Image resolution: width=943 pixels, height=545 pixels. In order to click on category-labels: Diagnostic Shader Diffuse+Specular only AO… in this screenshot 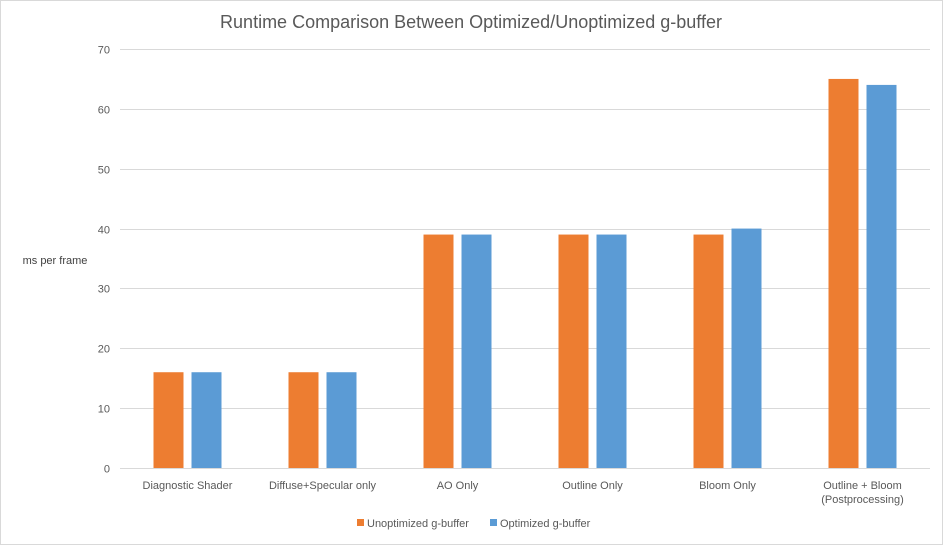, I will do `click(523, 493)`.